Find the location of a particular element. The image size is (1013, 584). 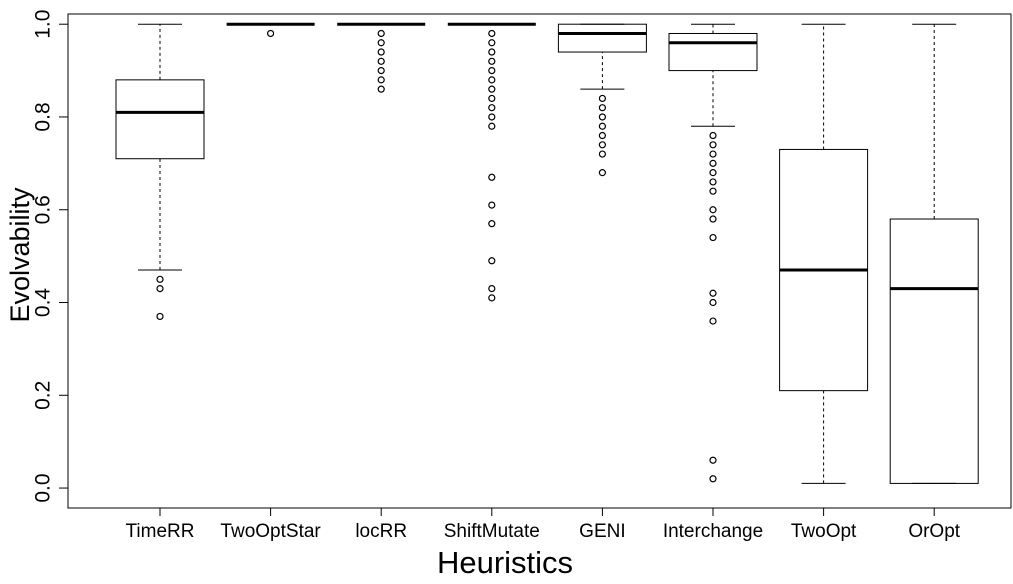

x-tick-label: Interchange is located at coordinates (713, 531).